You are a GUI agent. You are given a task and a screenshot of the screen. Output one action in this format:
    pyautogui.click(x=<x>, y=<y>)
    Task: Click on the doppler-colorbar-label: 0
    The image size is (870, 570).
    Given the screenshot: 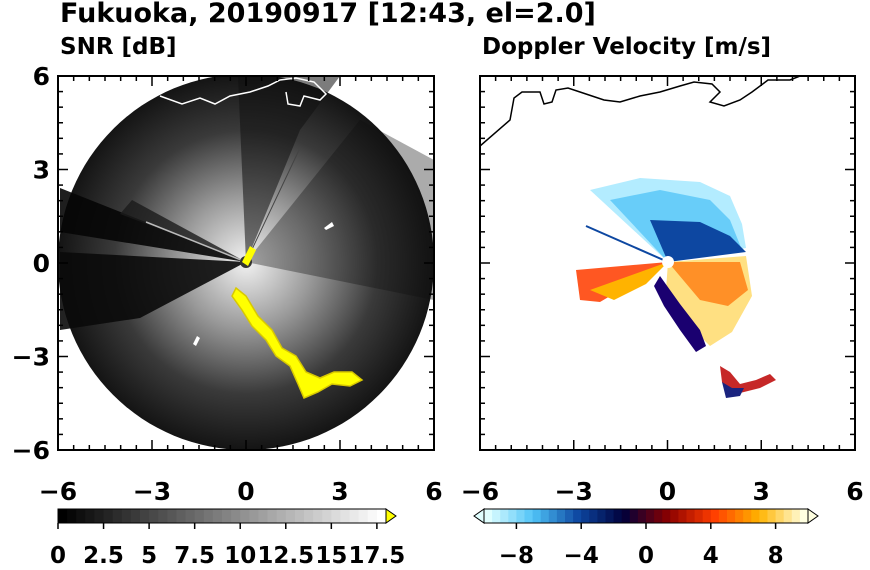 What is the action you would take?
    pyautogui.click(x=646, y=556)
    